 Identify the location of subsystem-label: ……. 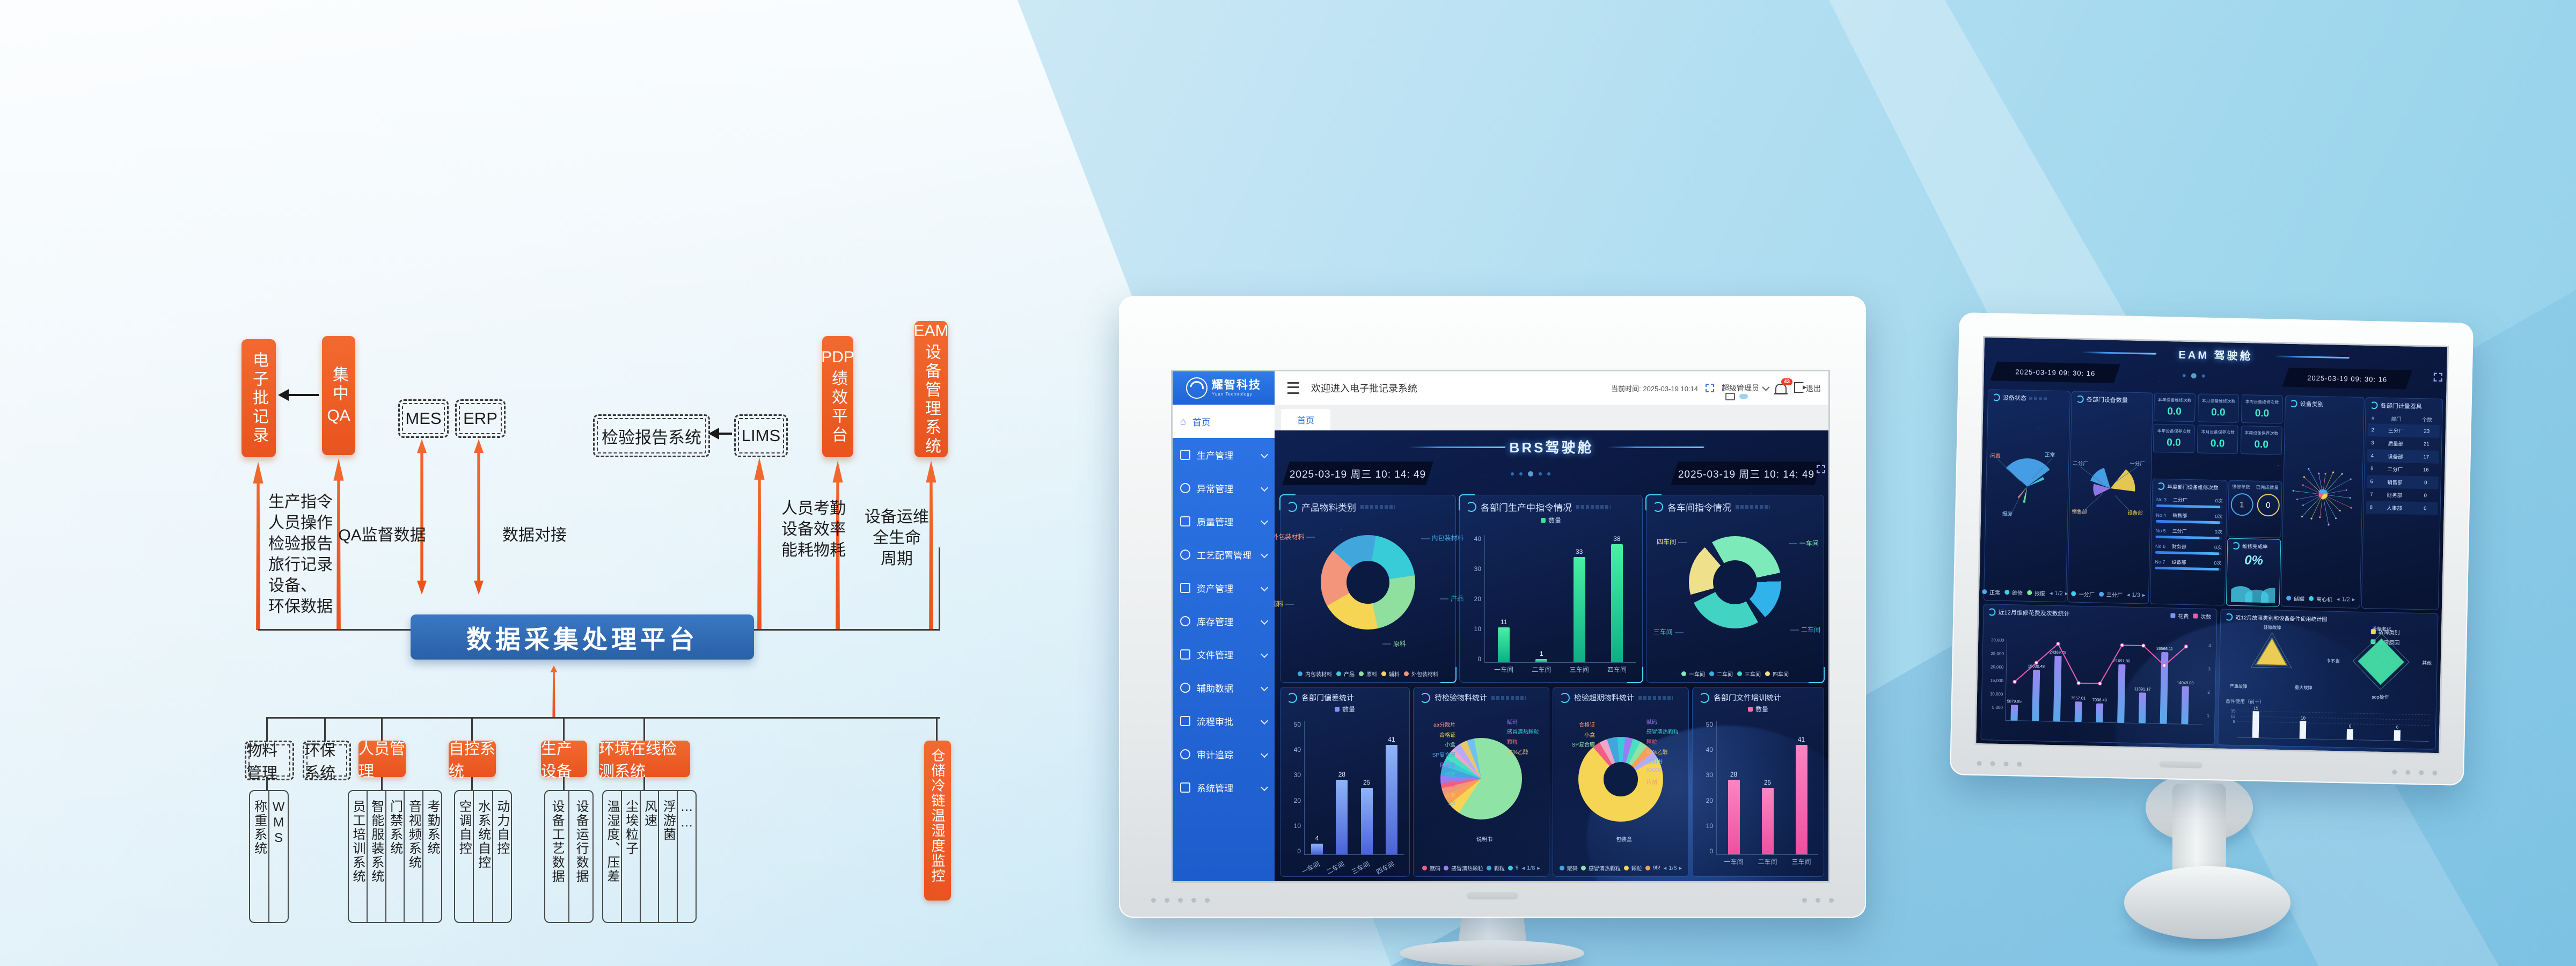
(686, 815).